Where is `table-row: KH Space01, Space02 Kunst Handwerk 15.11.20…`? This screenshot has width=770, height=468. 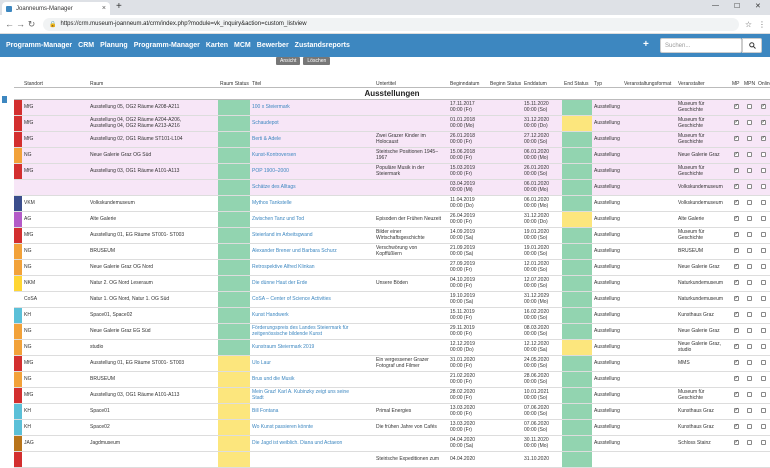
table-row: KH Space01, Space02 Kunst Handwerk 15.11.20… is located at coordinates (392, 315).